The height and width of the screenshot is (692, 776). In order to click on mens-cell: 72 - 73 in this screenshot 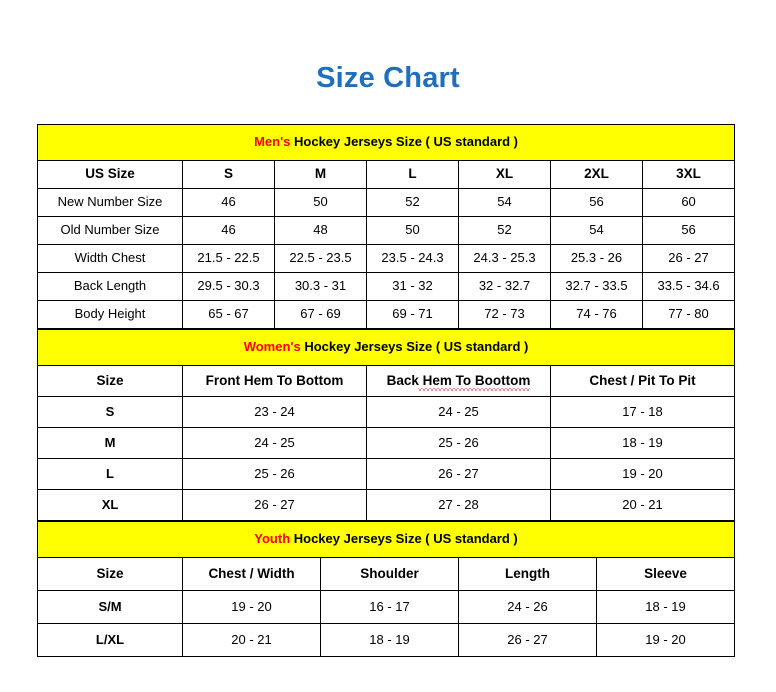, I will do `click(504, 314)`.